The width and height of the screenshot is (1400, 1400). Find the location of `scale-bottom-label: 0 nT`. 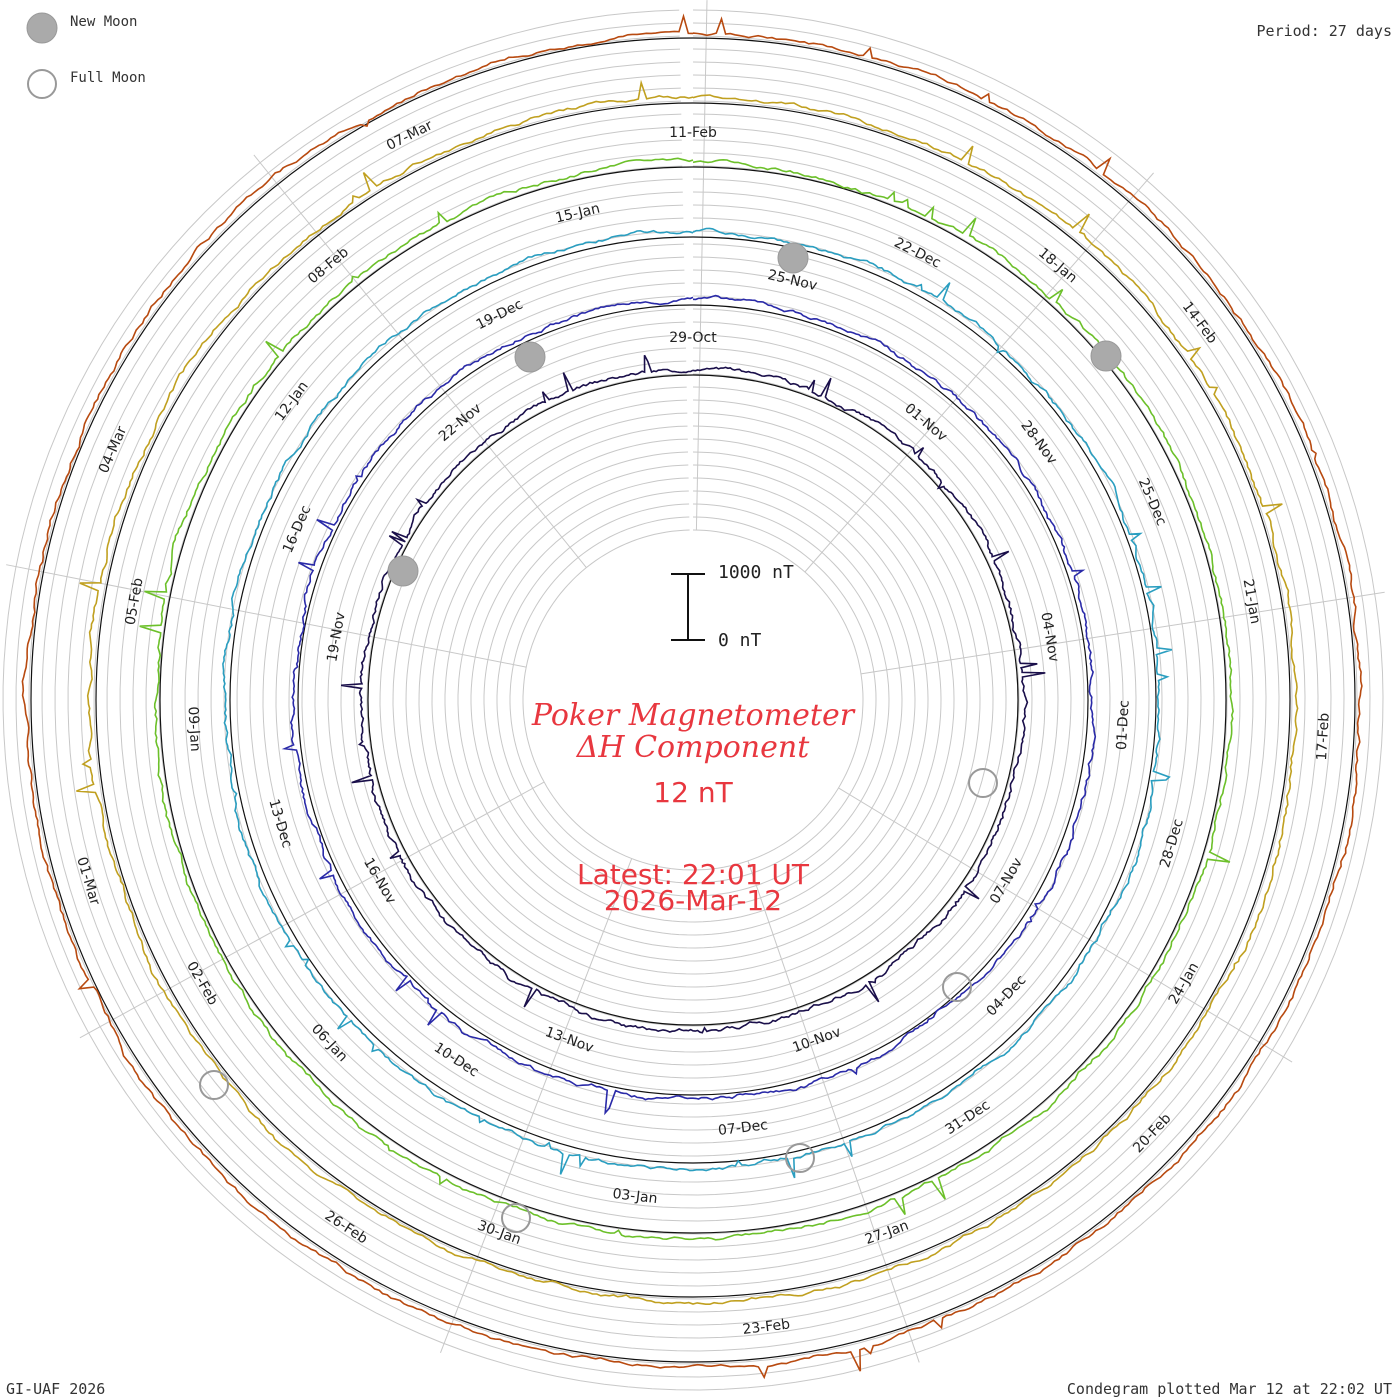

scale-bottom-label: 0 nT is located at coordinates (740, 640).